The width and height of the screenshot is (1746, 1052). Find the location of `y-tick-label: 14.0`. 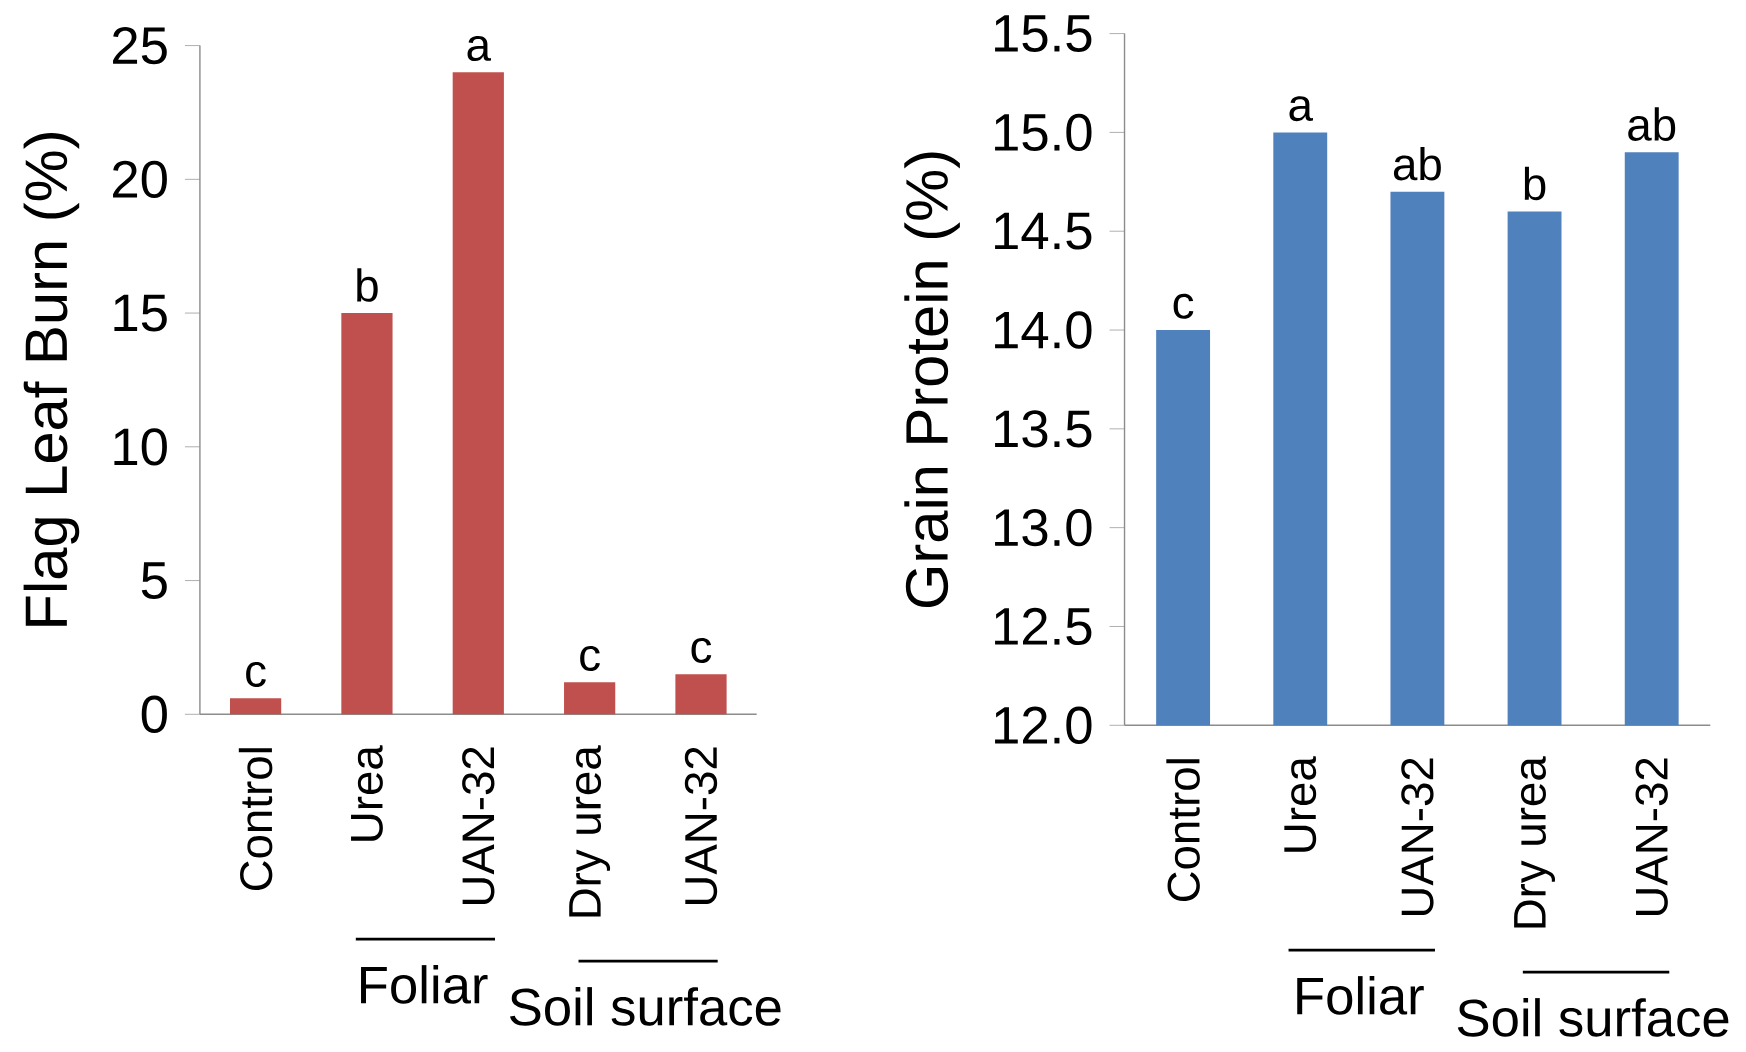

y-tick-label: 14.0 is located at coordinates (1043, 330).